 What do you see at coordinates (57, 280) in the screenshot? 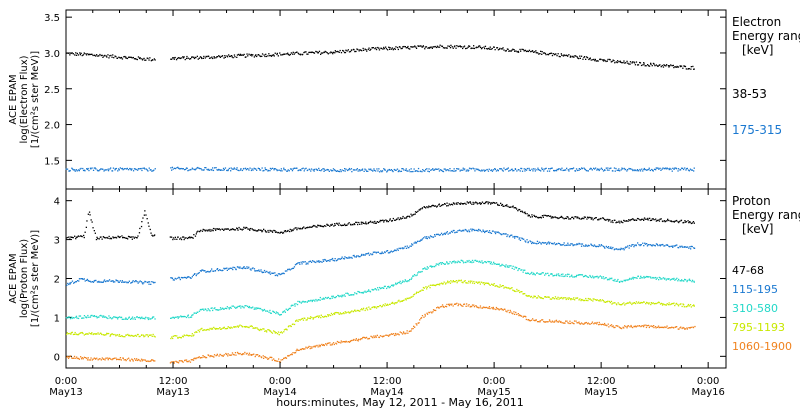
I see `y-tick-label: 2` at bounding box center [57, 280].